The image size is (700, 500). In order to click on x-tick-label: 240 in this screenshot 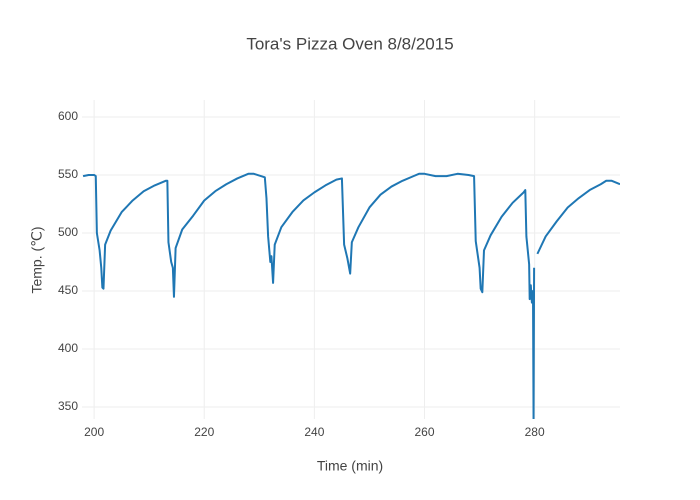, I will do `click(314, 432)`.